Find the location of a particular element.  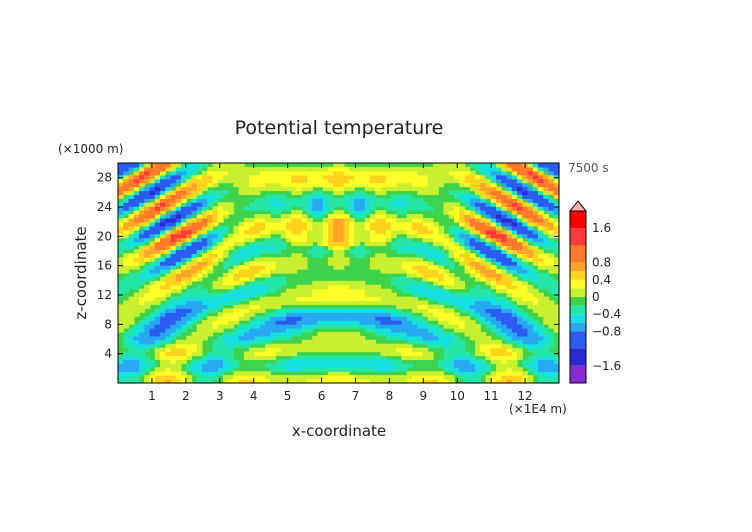

y-axis-label: z-coordinate is located at coordinates (81, 272).